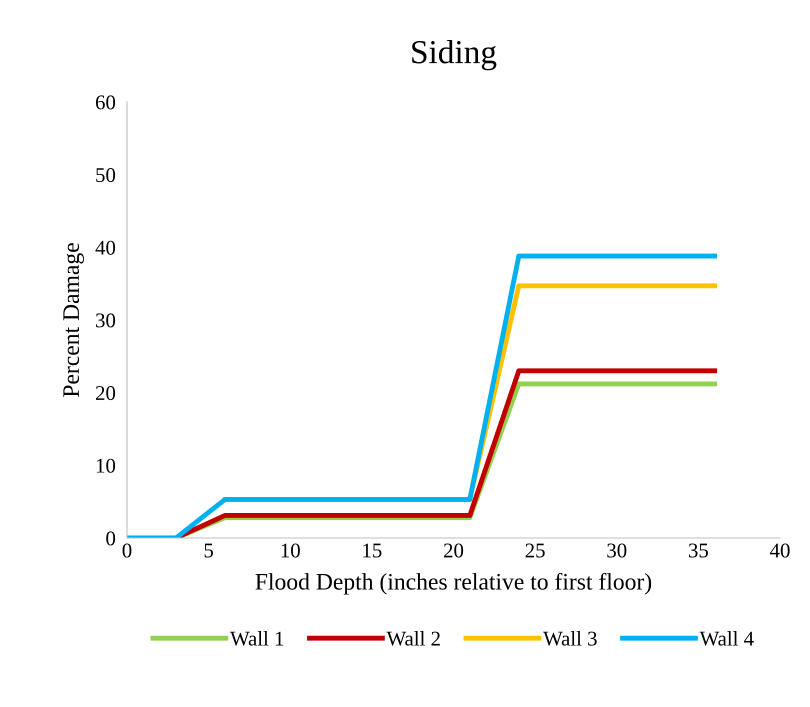 The image size is (810, 707). Describe the element at coordinates (106, 320) in the screenshot. I see `y-tick-label: 30` at that location.